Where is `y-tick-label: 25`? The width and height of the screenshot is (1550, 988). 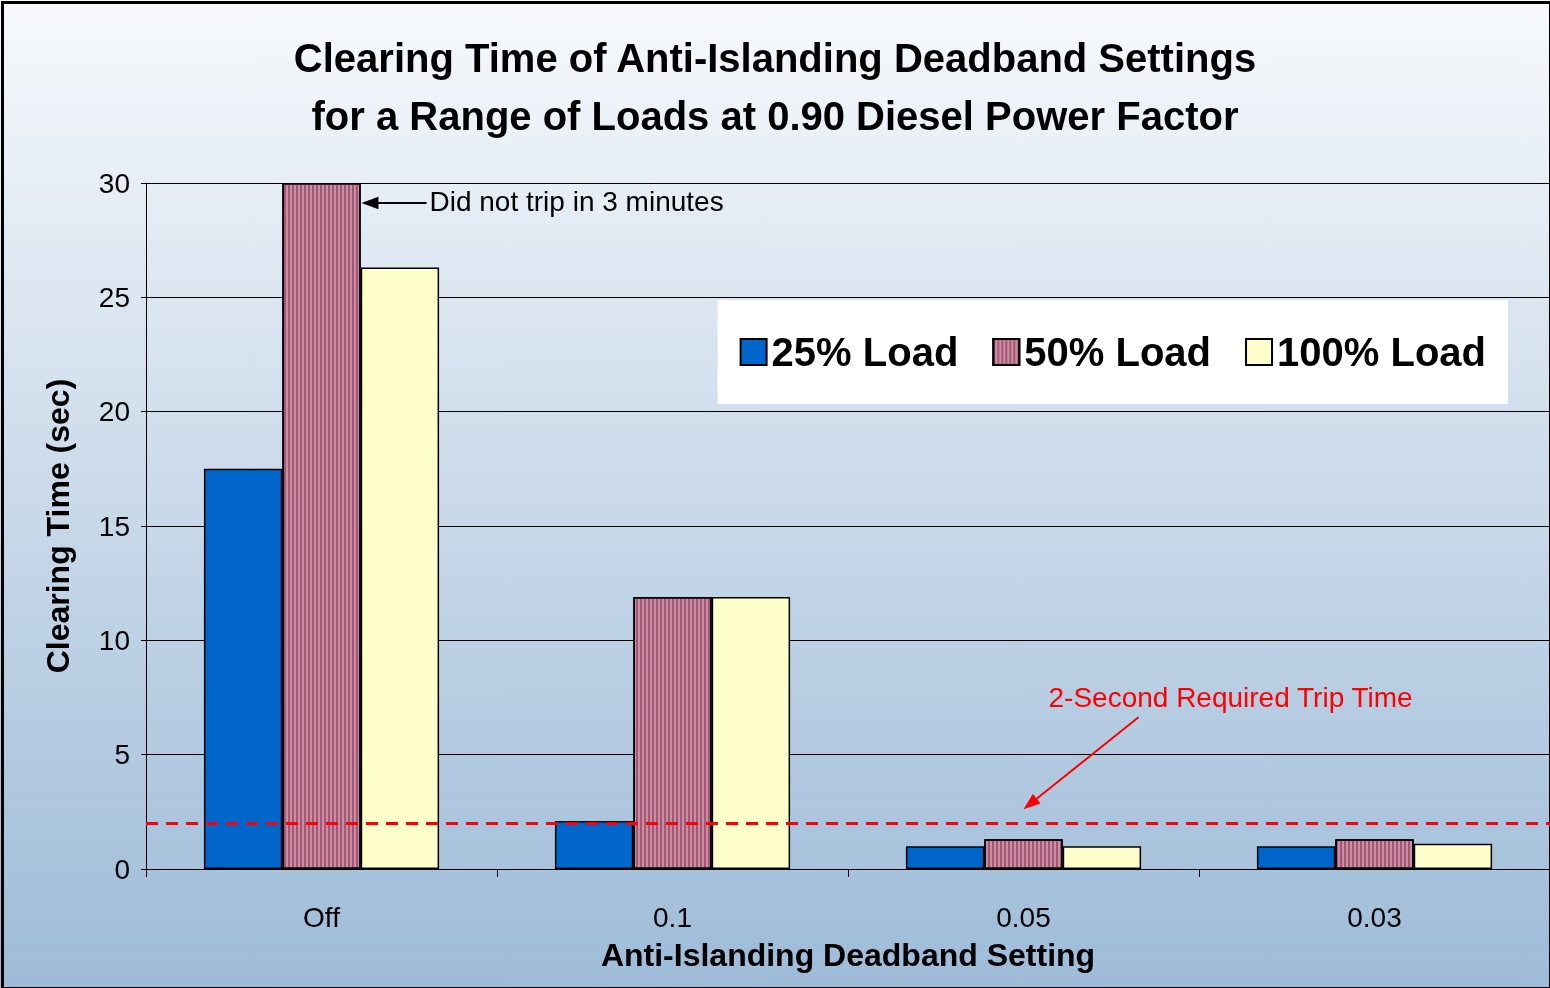 y-tick-label: 25 is located at coordinates (114, 297).